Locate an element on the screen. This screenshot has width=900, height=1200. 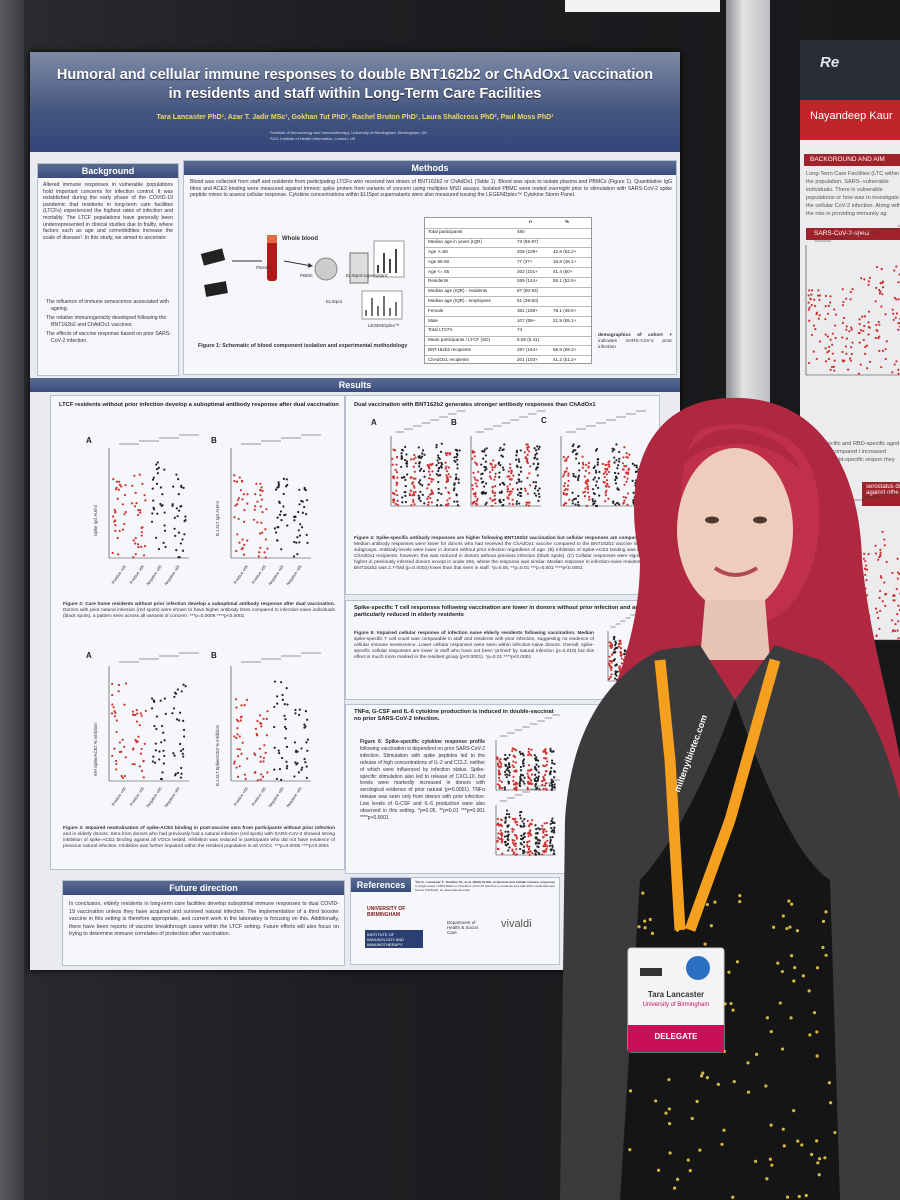
table-cell: 107 (59+ is located at coordinates (526, 320).